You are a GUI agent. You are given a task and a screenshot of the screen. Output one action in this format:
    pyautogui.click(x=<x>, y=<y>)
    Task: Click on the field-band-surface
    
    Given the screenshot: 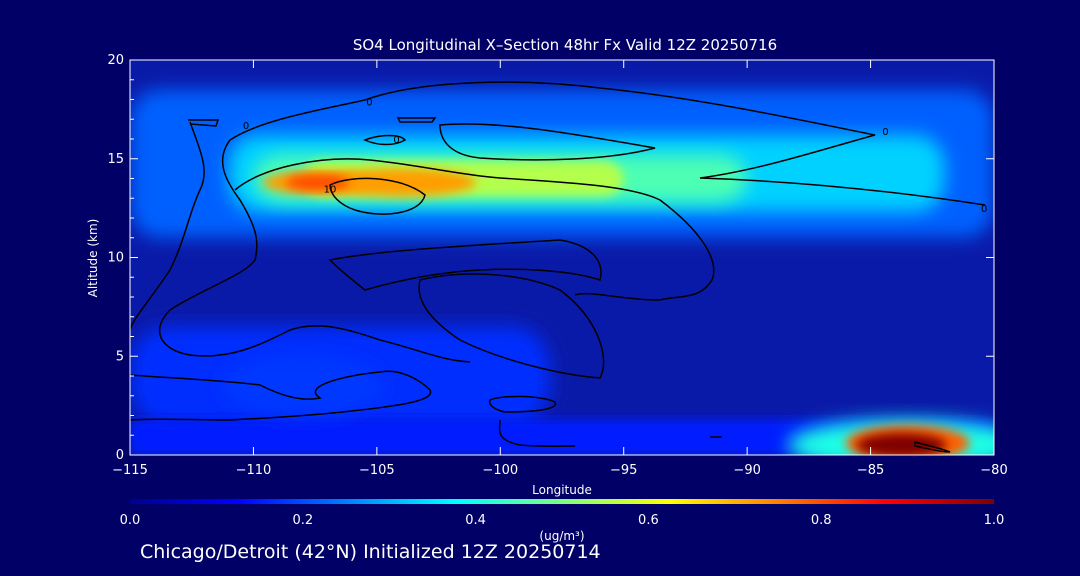 What is the action you would take?
    pyautogui.click(x=562, y=437)
    